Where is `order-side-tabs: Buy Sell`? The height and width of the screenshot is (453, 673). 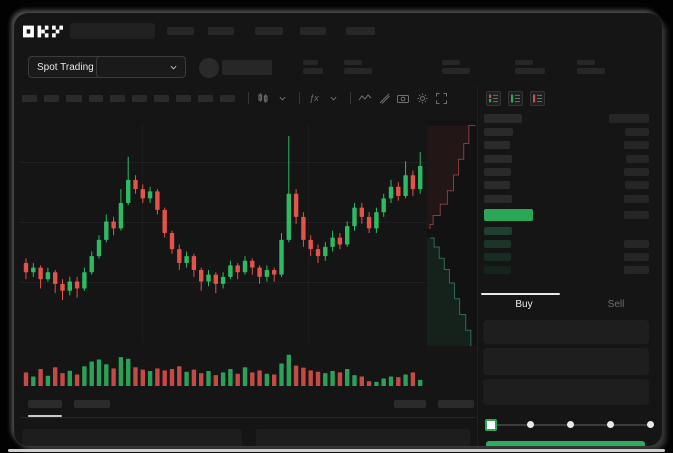 order-side-tabs: Buy Sell is located at coordinates (570, 304).